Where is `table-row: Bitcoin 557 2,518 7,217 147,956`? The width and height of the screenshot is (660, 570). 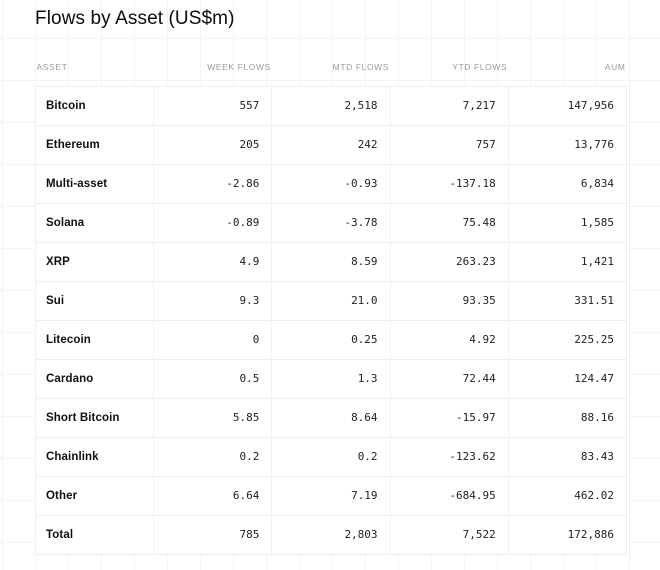
table-row: Bitcoin 557 2,518 7,217 147,956 is located at coordinates (331, 106).